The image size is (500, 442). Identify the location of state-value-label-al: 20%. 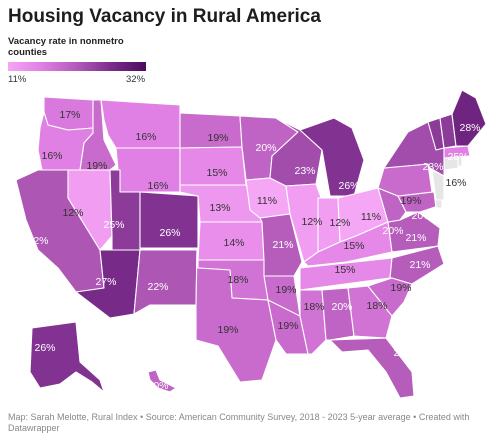
(341, 307).